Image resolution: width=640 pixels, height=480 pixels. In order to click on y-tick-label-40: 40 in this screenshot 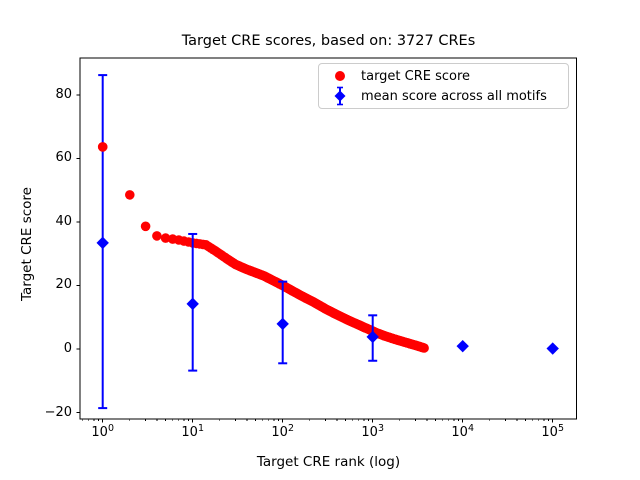, I will do `click(63, 221)`.